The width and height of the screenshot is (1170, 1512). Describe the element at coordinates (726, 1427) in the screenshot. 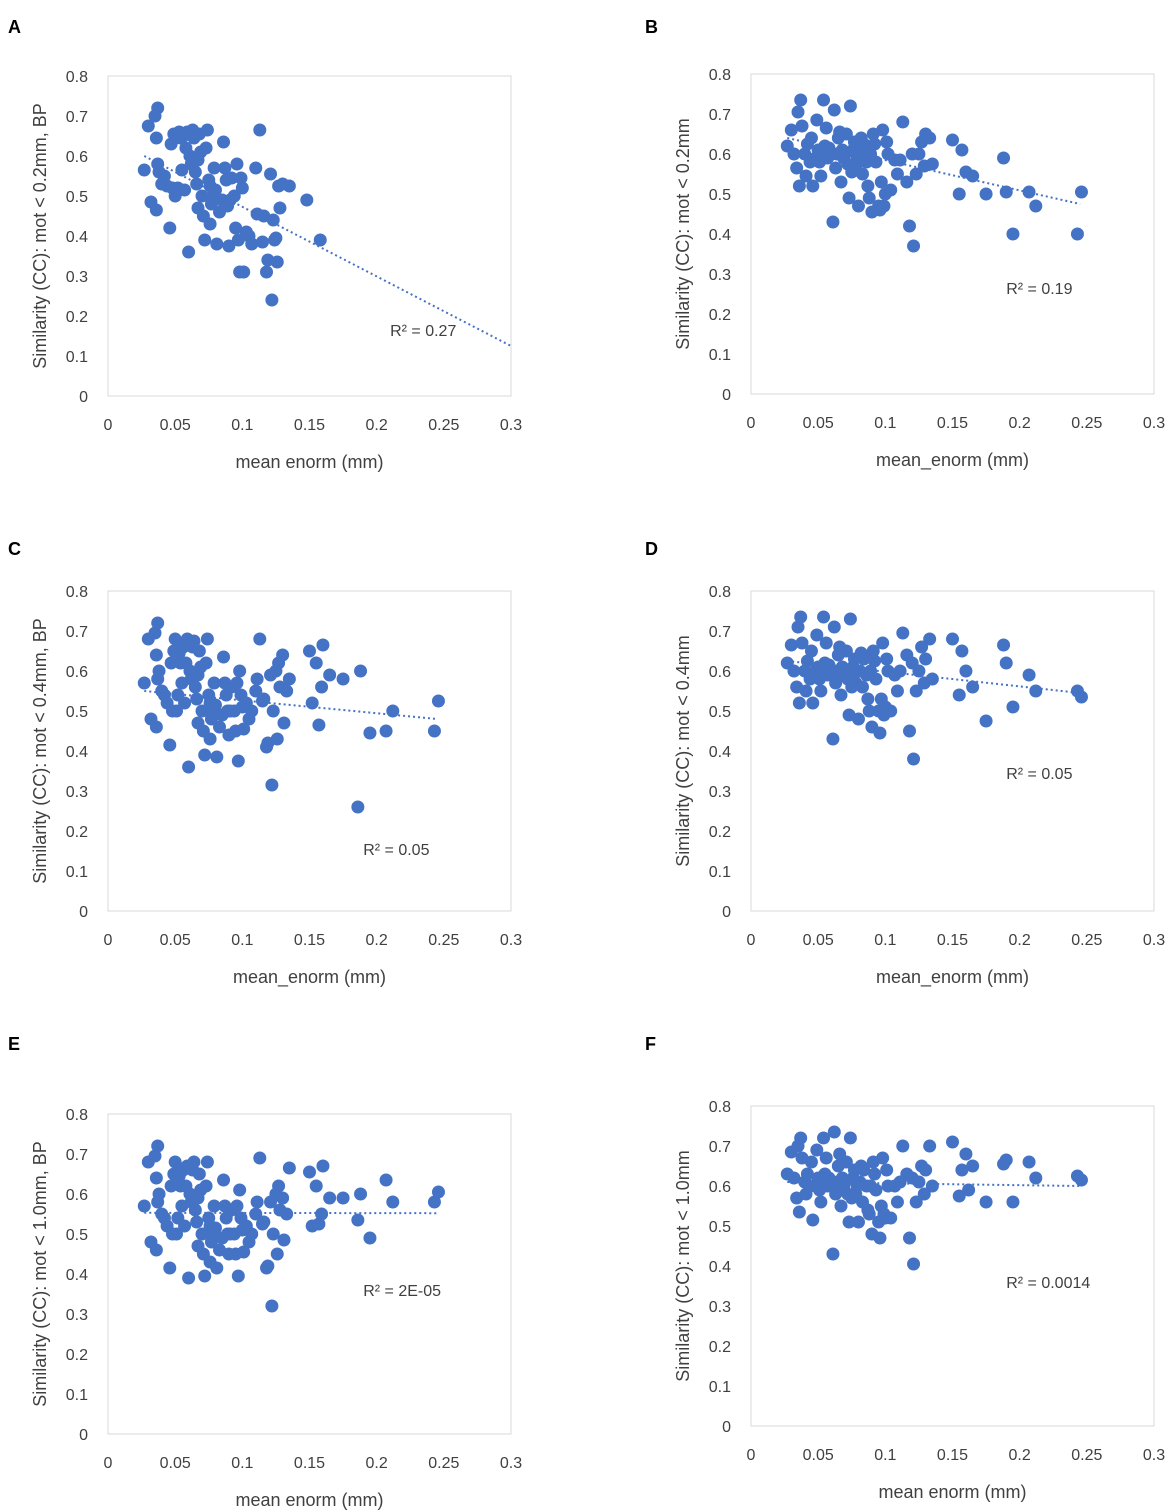

I see `y-tick-label: 0` at that location.